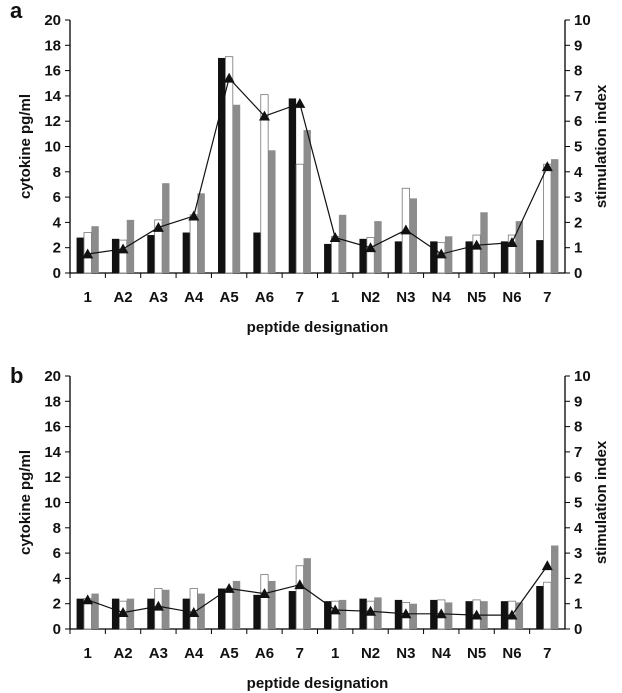 This screenshot has width=622, height=693. What do you see at coordinates (578, 273) in the screenshot?
I see `y2-tick-label: 0` at bounding box center [578, 273].